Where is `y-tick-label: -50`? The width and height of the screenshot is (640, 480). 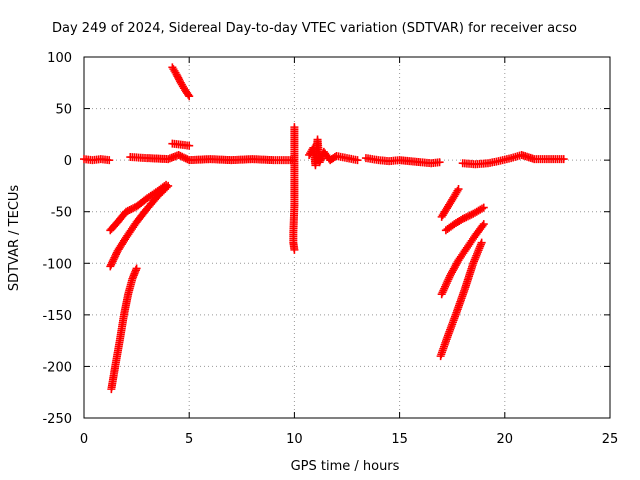 y-tick-label: -50 is located at coordinates (61, 213).